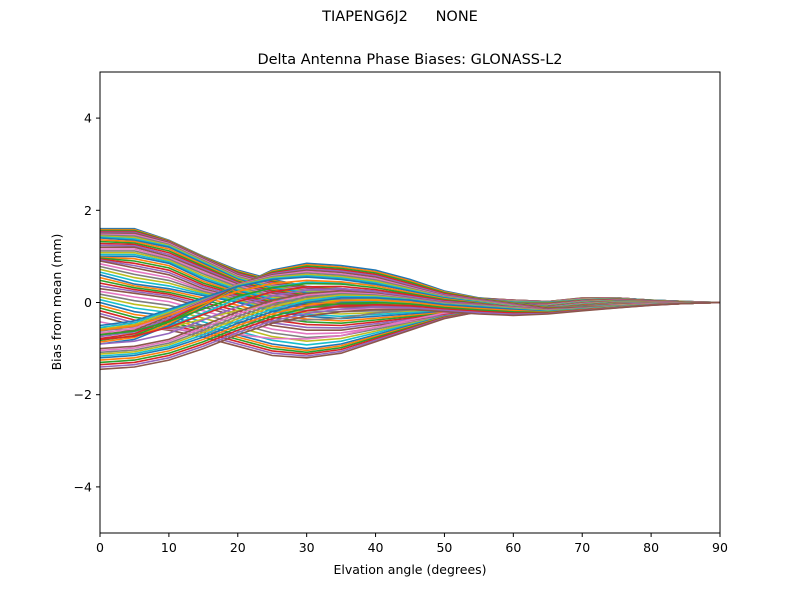 The image size is (800, 600). What do you see at coordinates (376, 547) in the screenshot?
I see `x-tick-label: 40` at bounding box center [376, 547].